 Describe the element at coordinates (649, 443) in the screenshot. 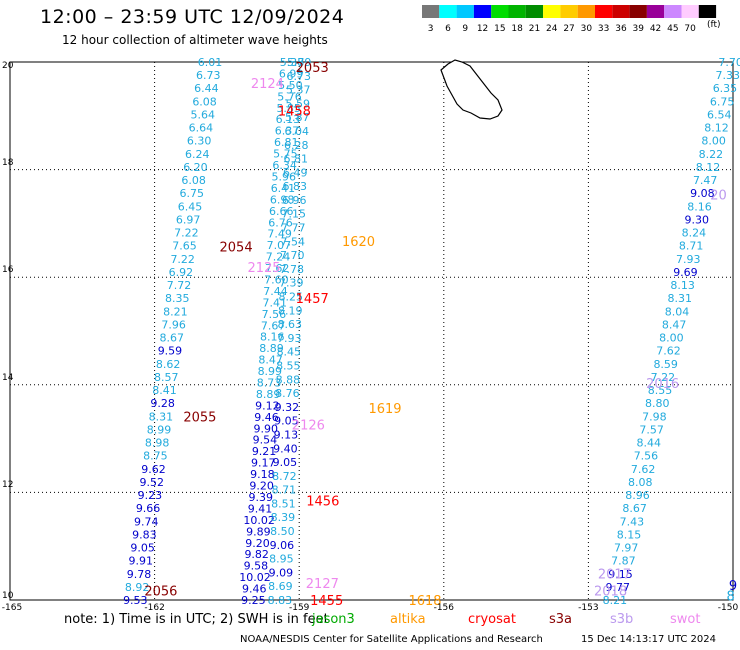

I see `wave-height-value: 8.44` at that location.